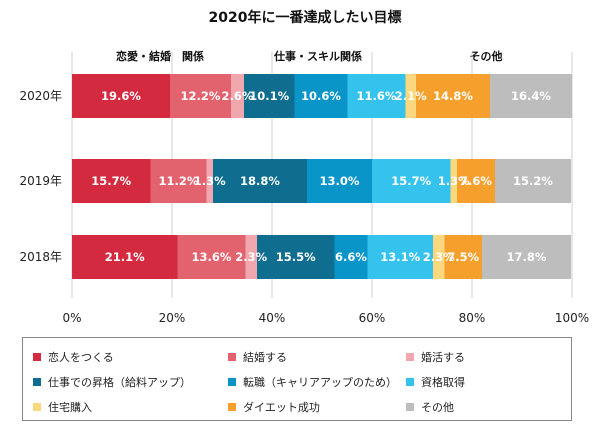 The image size is (600, 430). I want to click on data-label: 2.1%, so click(411, 96).